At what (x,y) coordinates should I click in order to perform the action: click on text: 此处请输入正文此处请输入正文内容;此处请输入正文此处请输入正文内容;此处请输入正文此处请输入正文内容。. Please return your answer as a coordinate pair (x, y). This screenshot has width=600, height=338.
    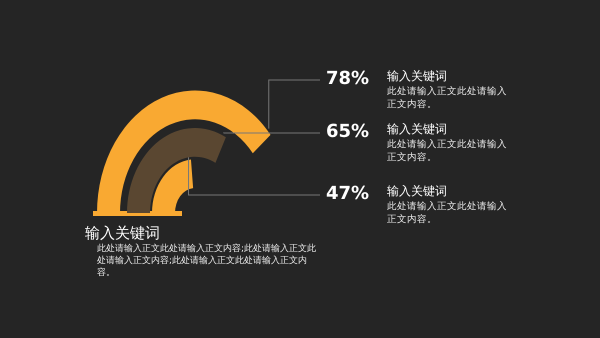
    Looking at the image, I should click on (207, 261).